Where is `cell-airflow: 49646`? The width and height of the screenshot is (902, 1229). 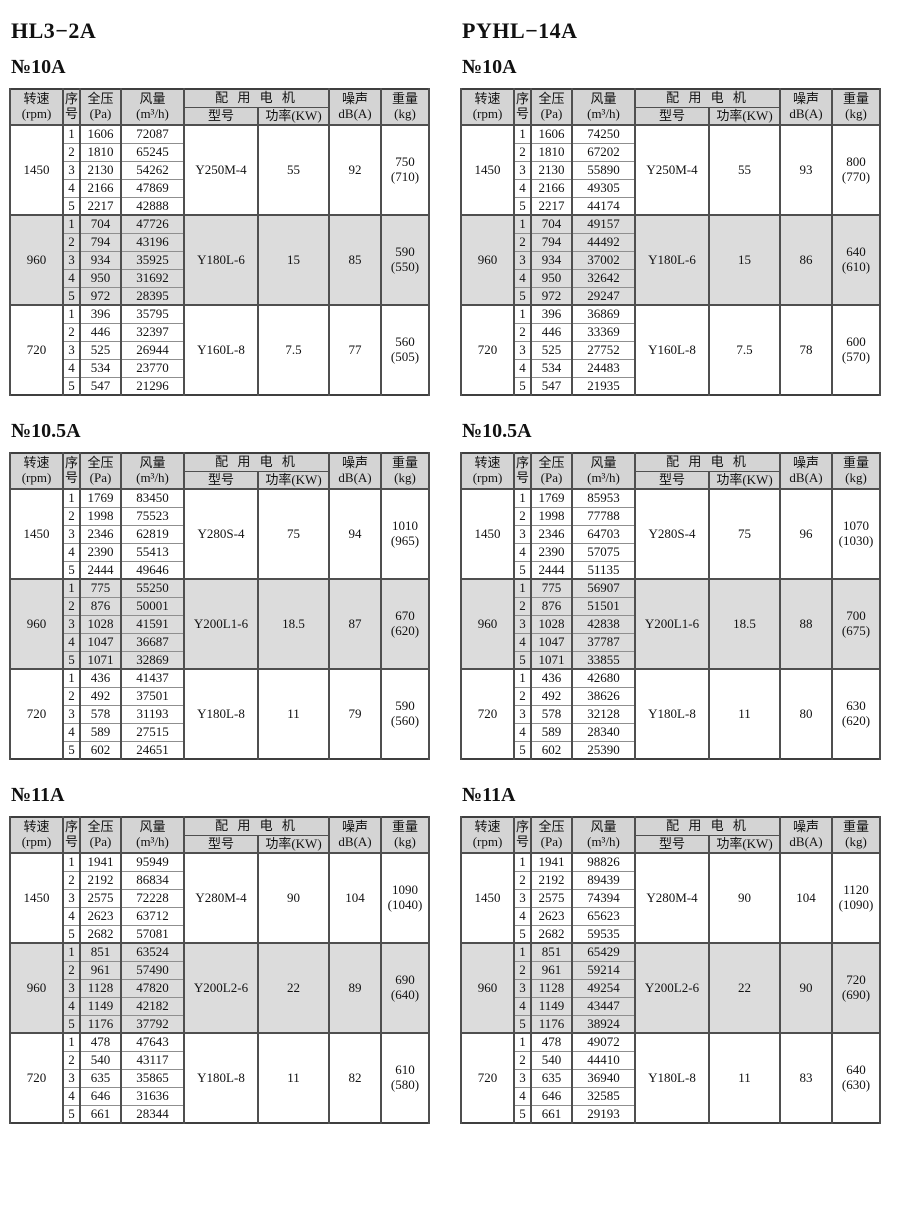
cell-airflow: 49646 is located at coordinates (152, 570).